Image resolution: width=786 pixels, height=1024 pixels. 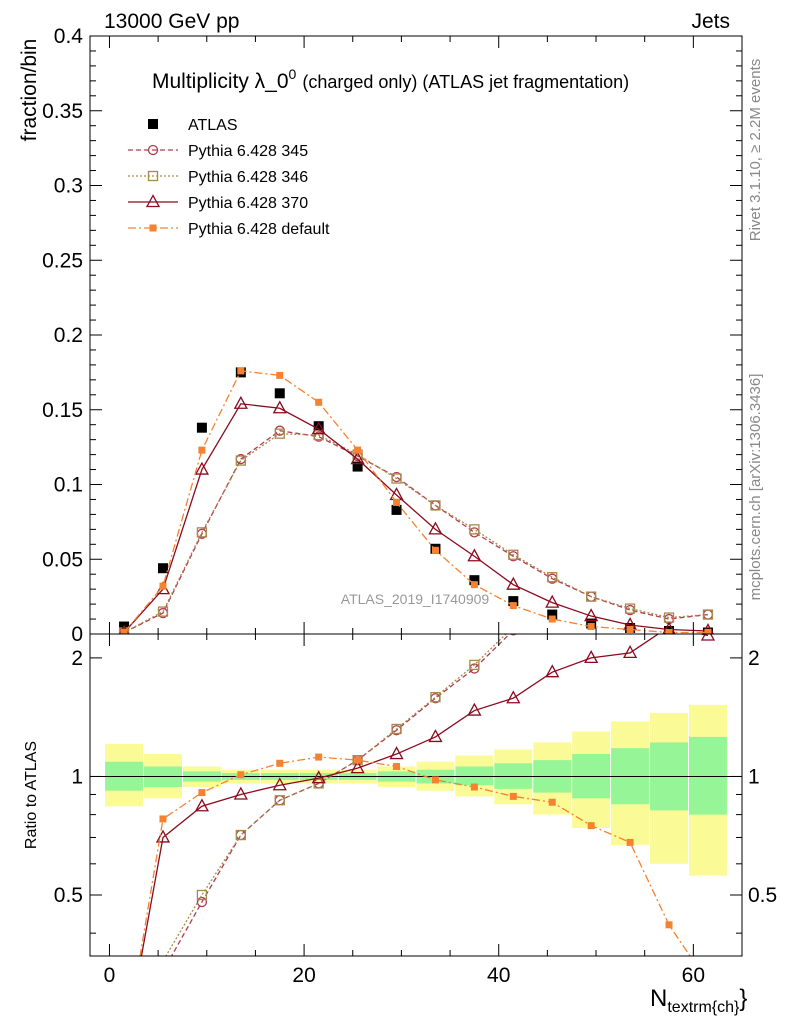 What do you see at coordinates (68, 335) in the screenshot?
I see `y-tick-label-top: 0.2` at bounding box center [68, 335].